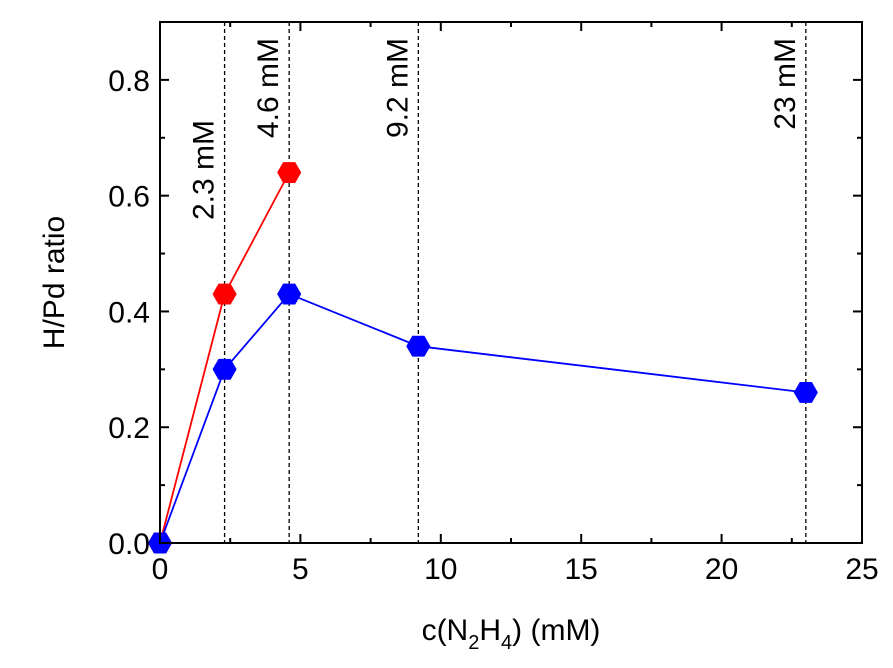  Describe the element at coordinates (721, 569) in the screenshot. I see `x-tick-label: 20` at that location.